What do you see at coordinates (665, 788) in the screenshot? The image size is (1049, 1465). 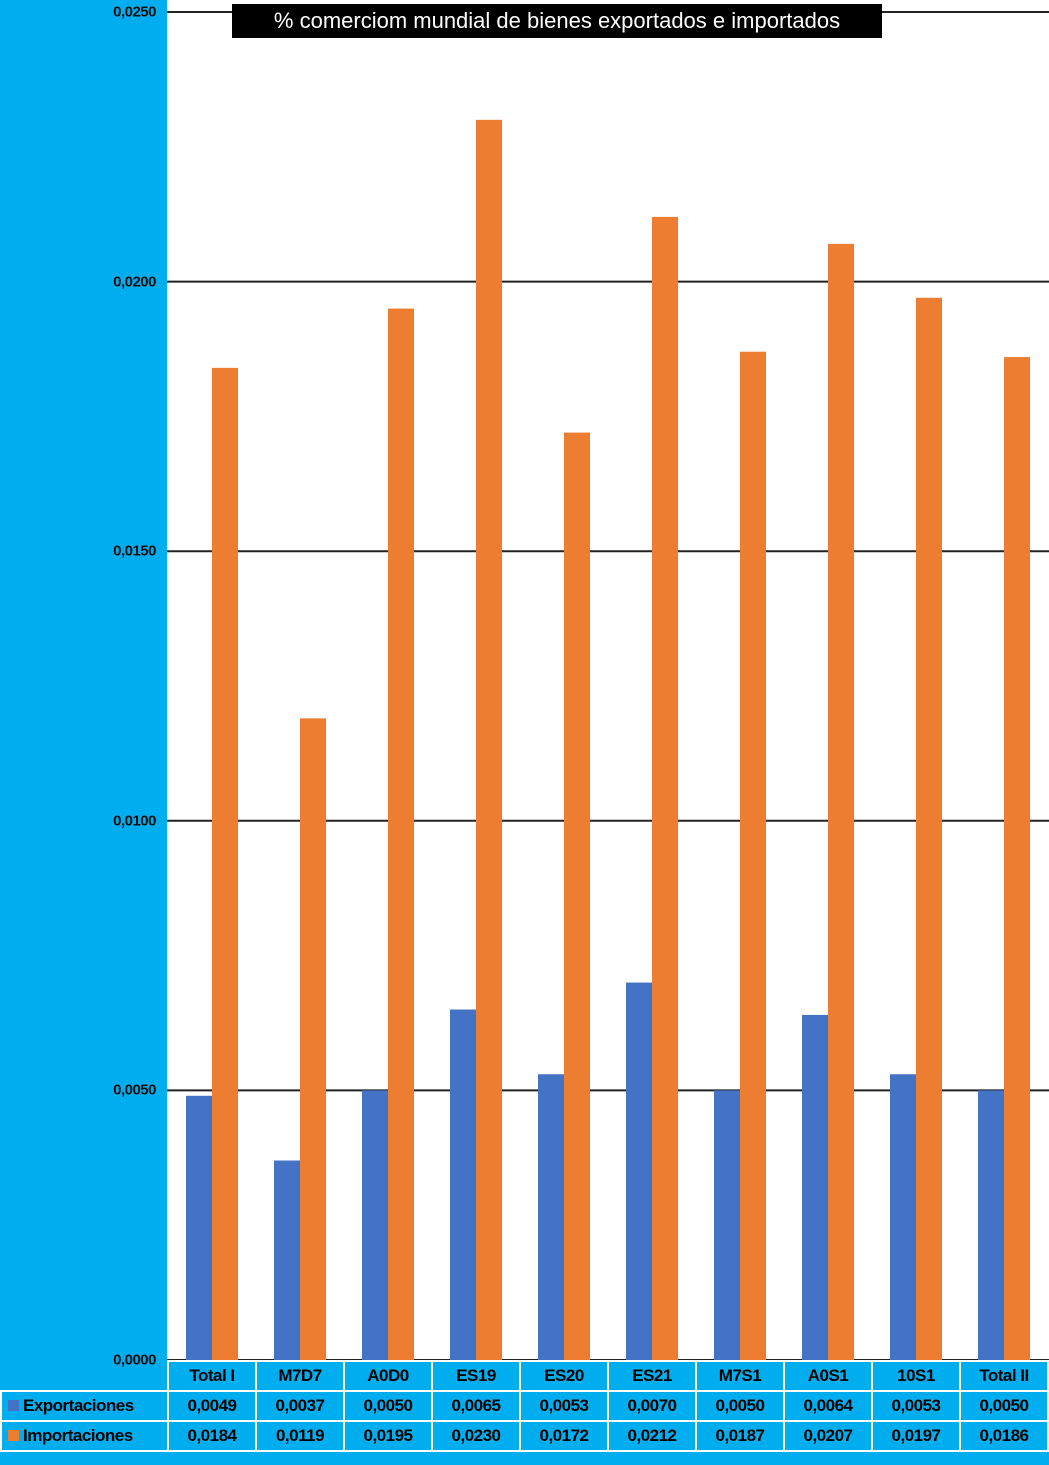 I see `bar-importaciones-es21` at bounding box center [665, 788].